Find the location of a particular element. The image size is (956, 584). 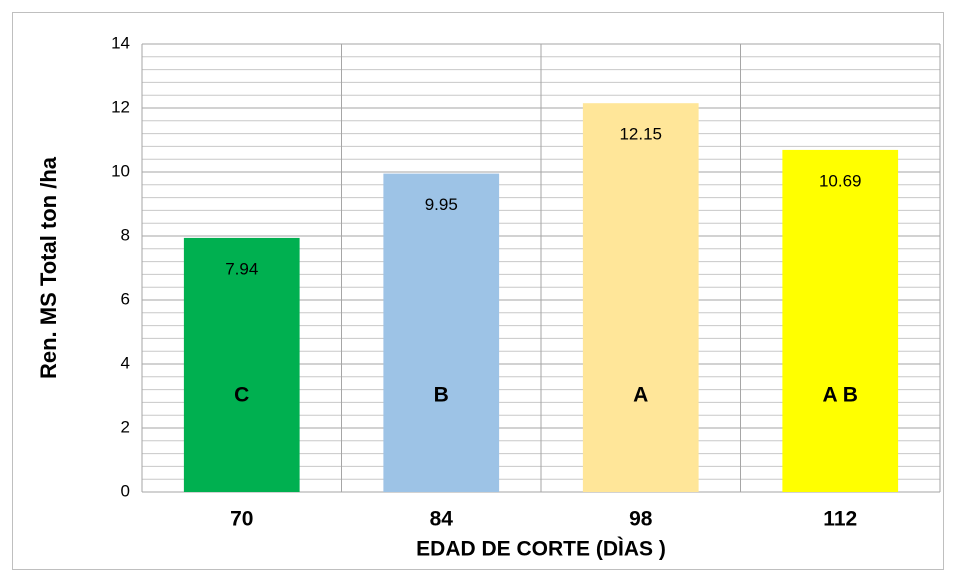

y-tick-label: 4 is located at coordinates (125, 362).